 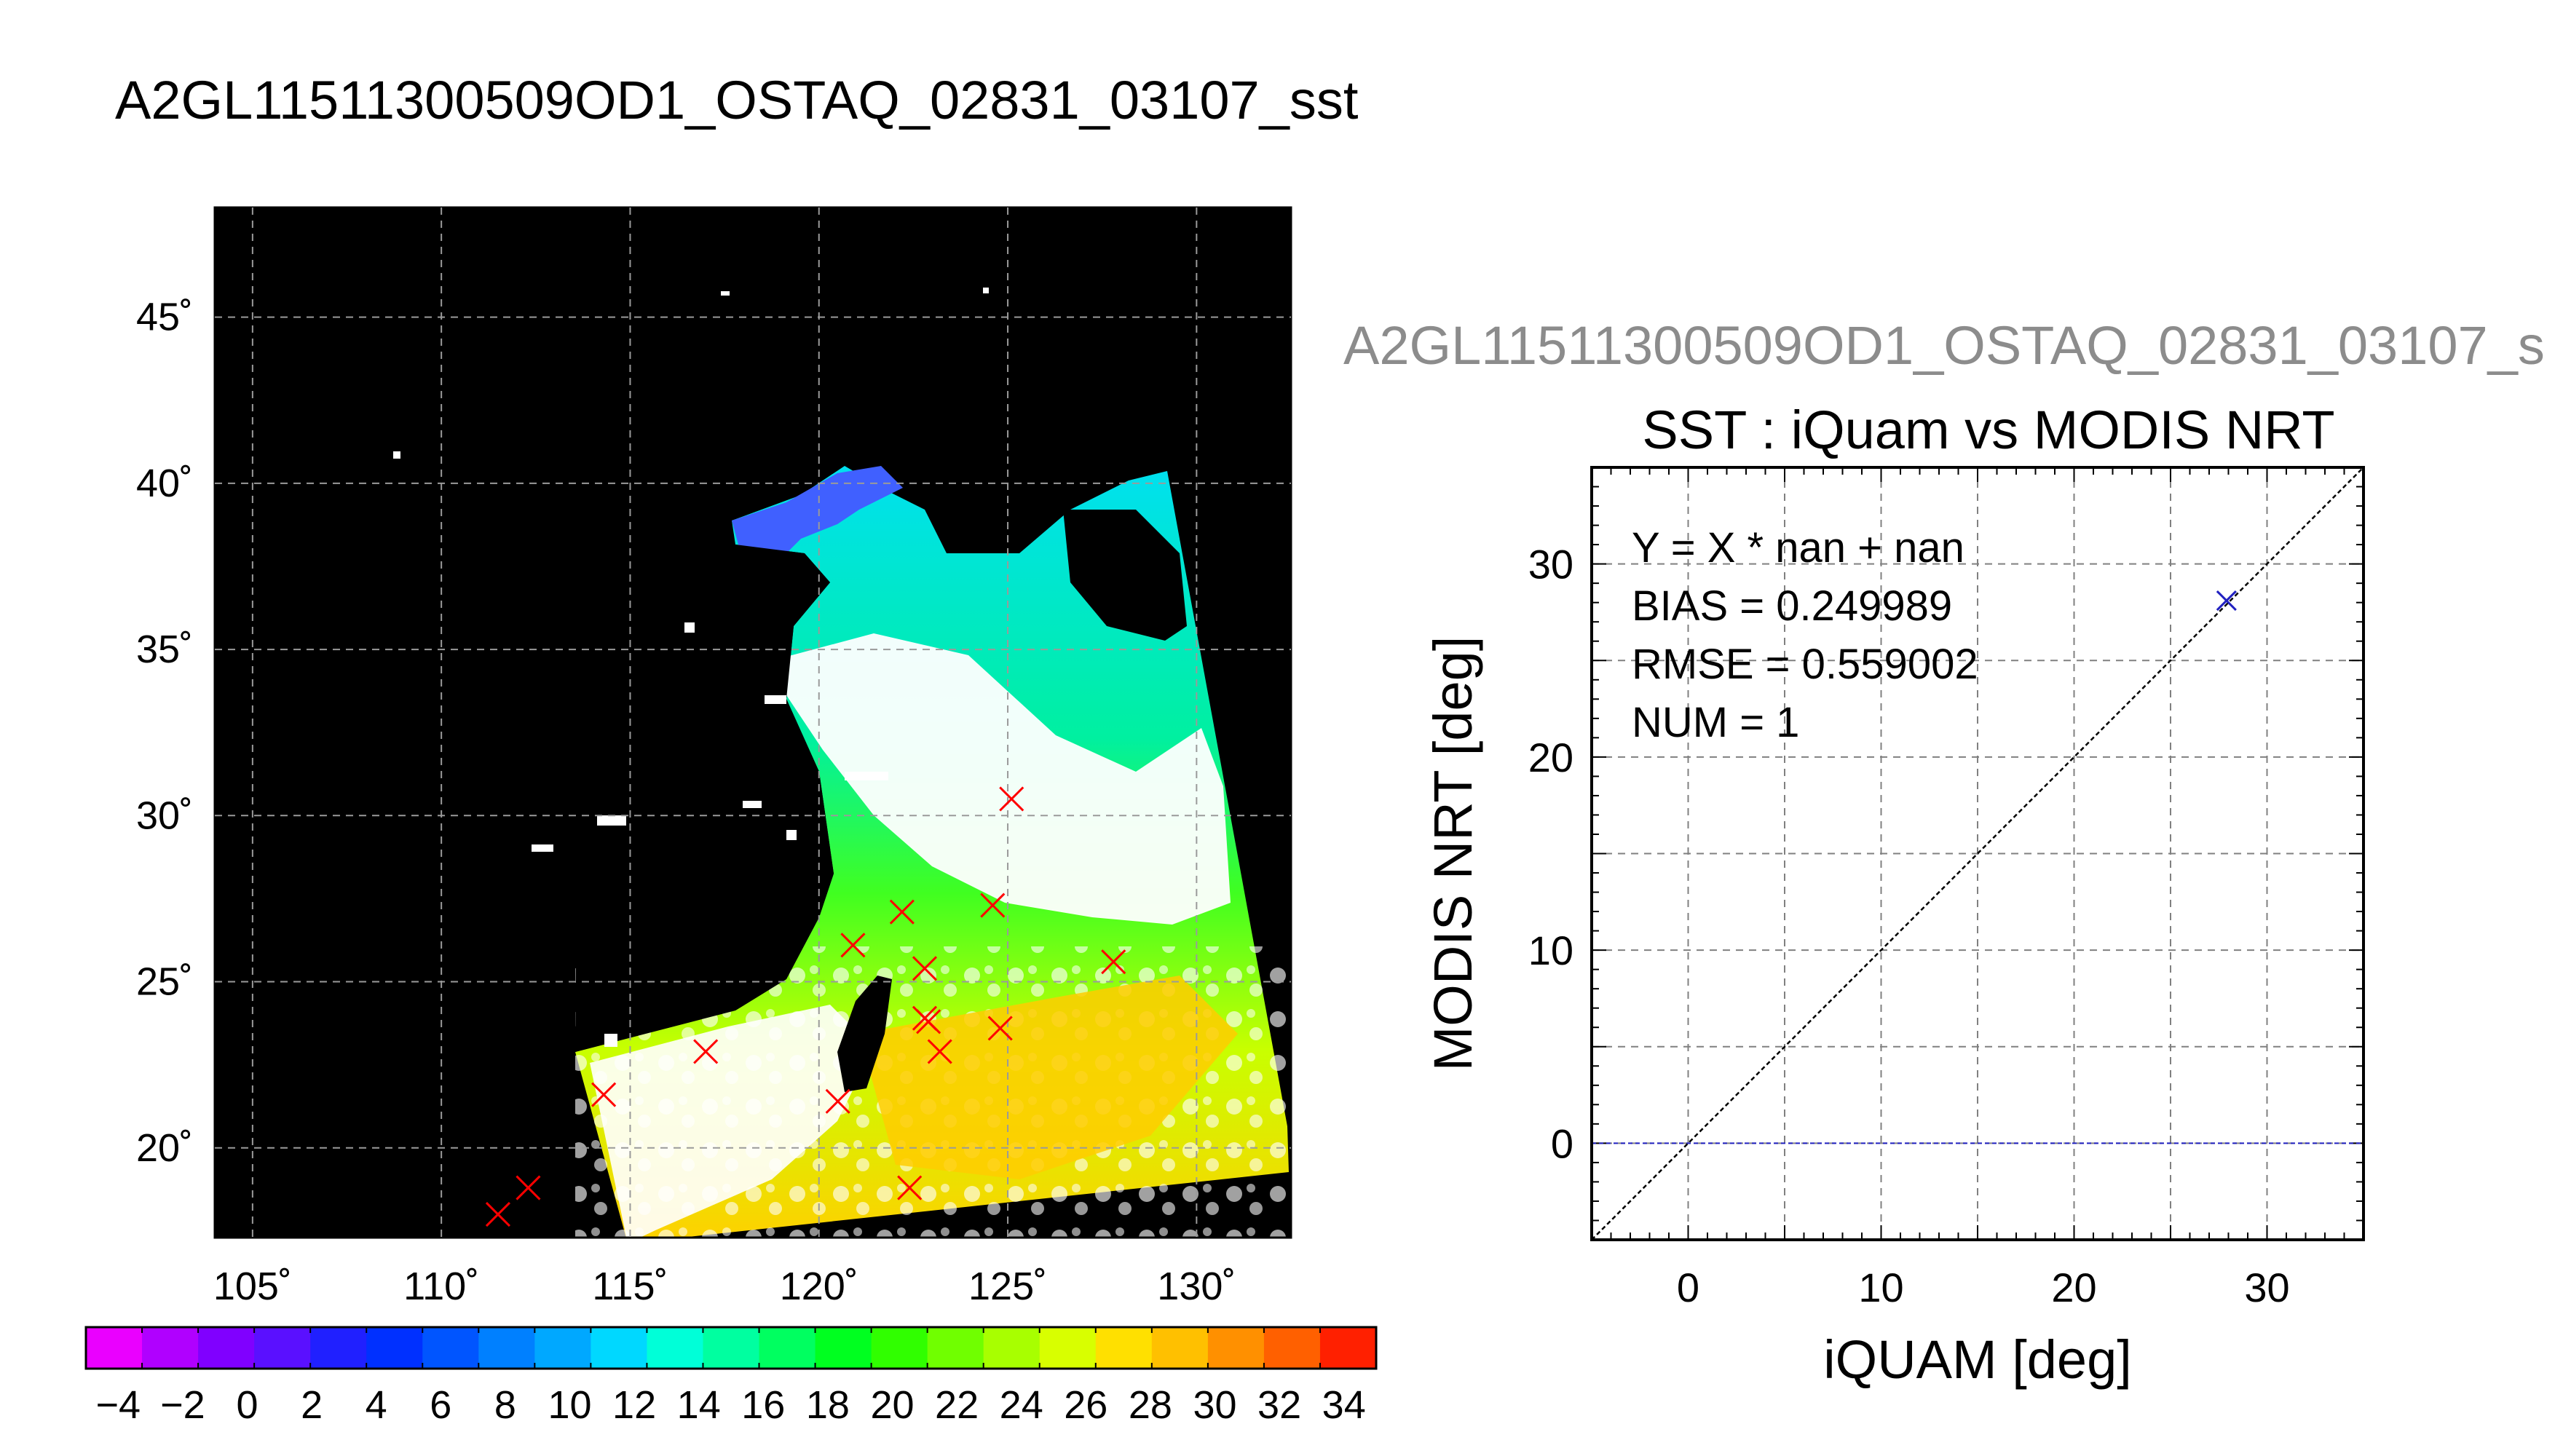 What do you see at coordinates (731, 1405) in the screenshot?
I see `colorbar-tick-labels: −4 −2 0 2 4 6 8 10 12 14 16 18 20 22 24 26 28 30 32 34` at bounding box center [731, 1405].